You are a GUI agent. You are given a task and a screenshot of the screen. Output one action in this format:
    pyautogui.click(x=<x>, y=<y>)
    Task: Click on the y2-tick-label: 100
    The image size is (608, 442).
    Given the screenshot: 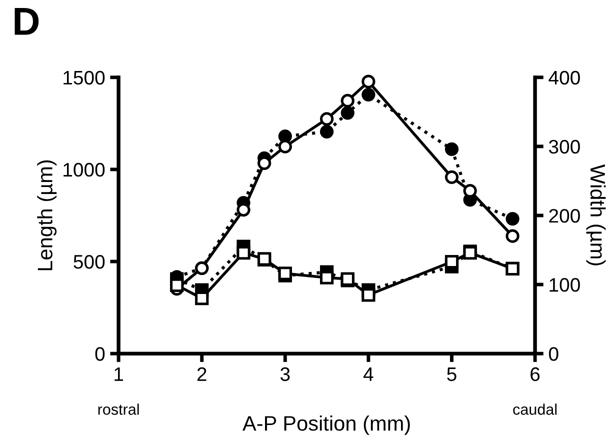 What is the action you would take?
    pyautogui.click(x=565, y=285)
    